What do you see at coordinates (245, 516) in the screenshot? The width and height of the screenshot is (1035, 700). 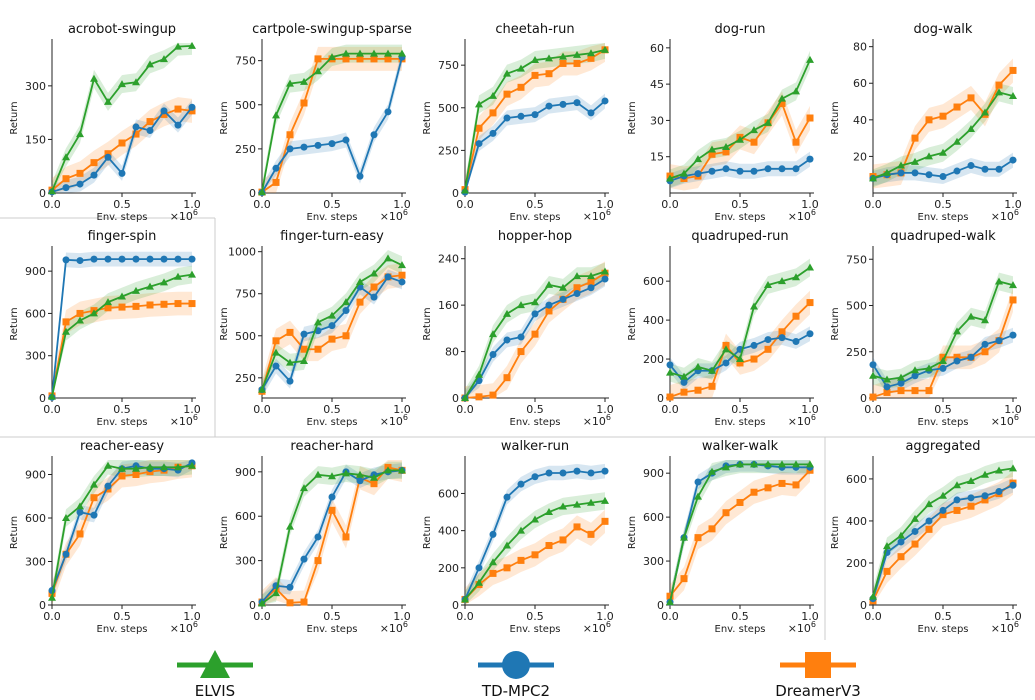 I see `y-tick-label: 600` at bounding box center [245, 516].